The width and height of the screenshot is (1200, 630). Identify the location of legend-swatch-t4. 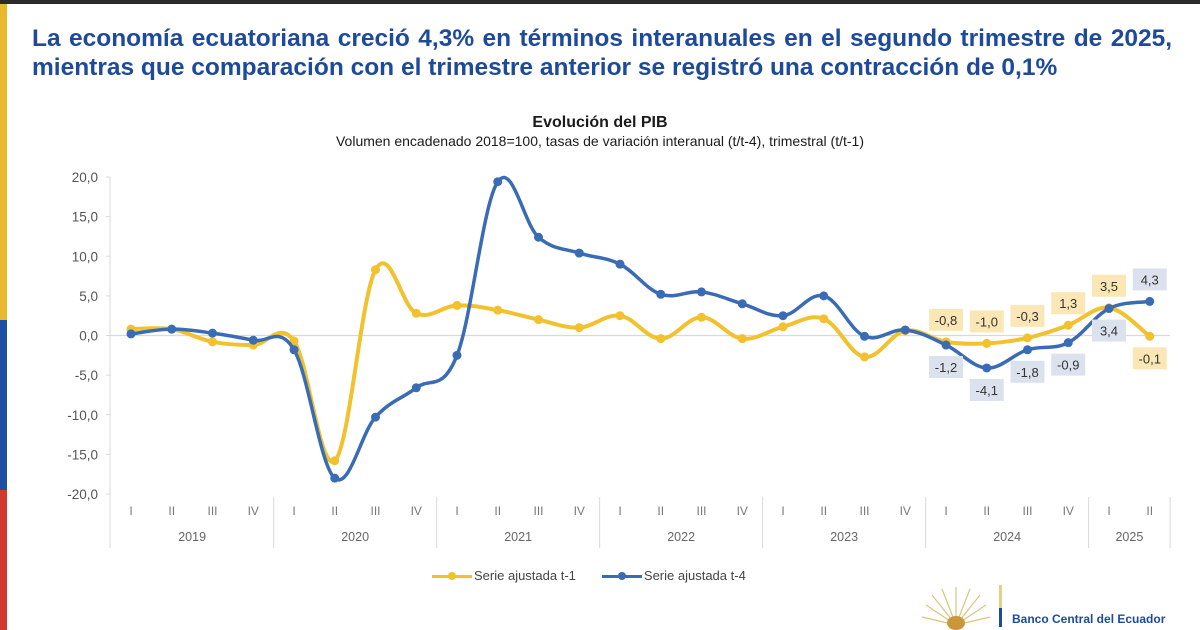
(621, 576).